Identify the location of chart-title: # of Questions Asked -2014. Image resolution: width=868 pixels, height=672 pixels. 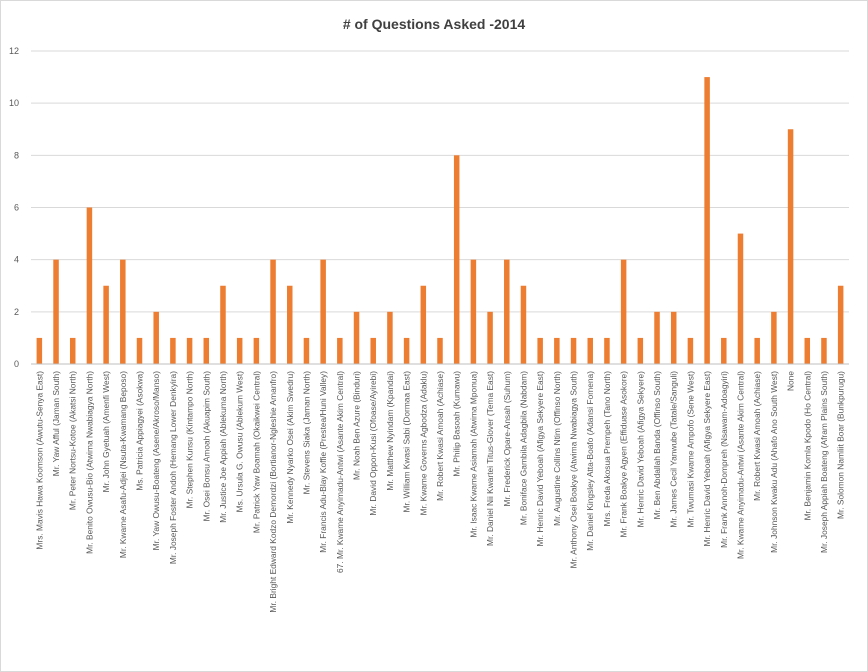
(434, 24).